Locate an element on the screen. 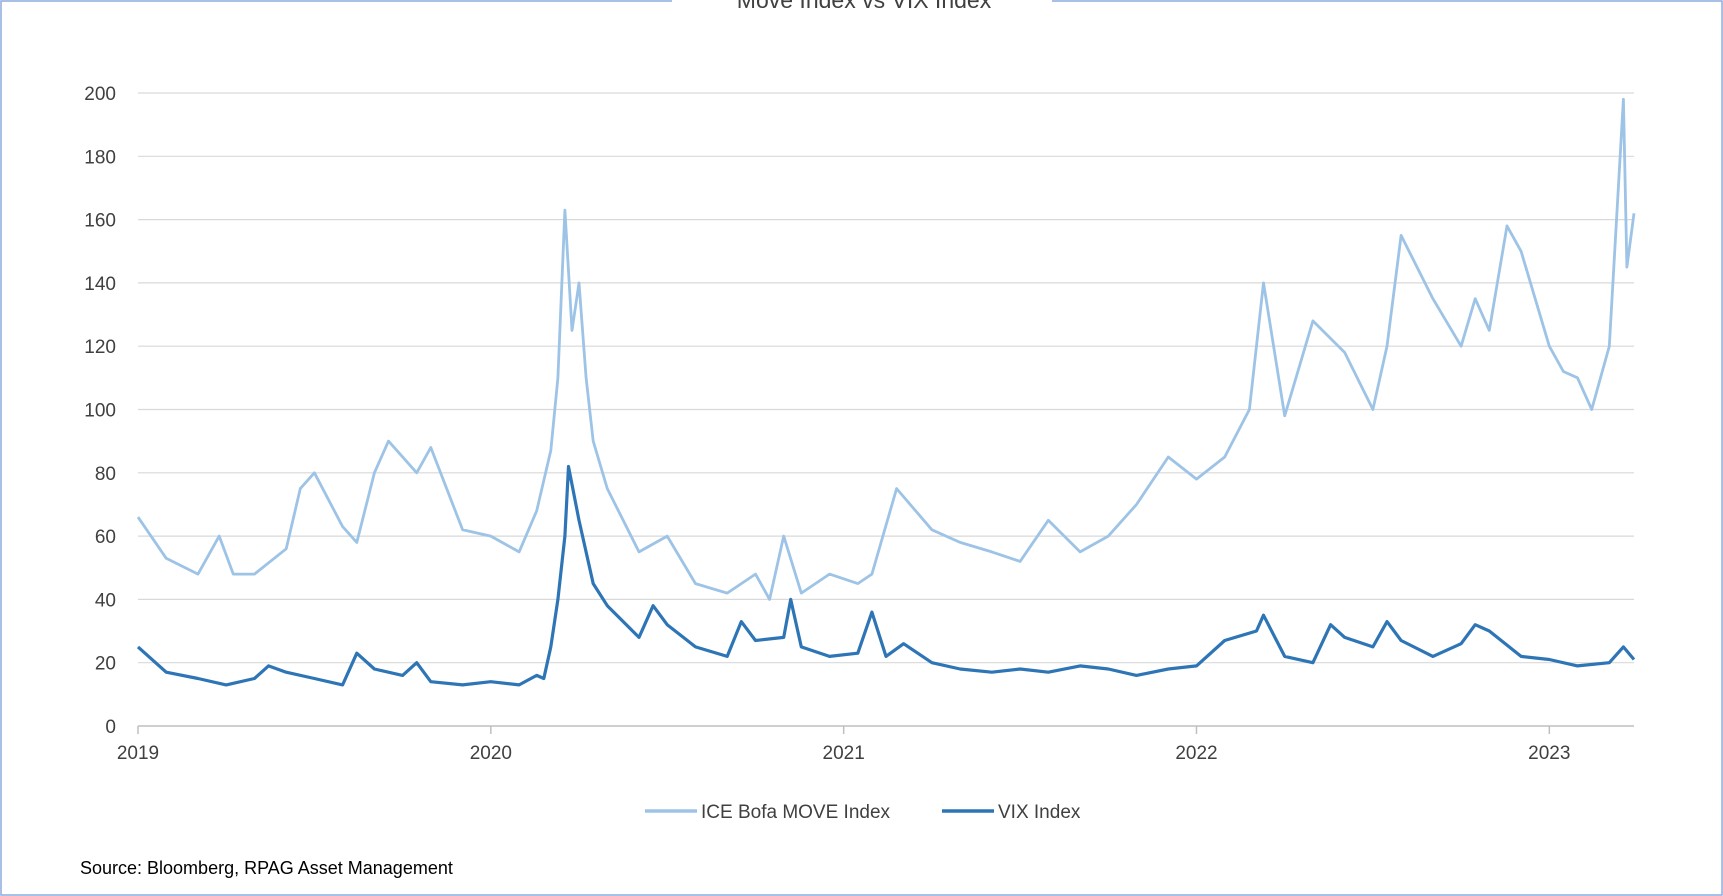  y-tick-label: 60 is located at coordinates (105, 537).